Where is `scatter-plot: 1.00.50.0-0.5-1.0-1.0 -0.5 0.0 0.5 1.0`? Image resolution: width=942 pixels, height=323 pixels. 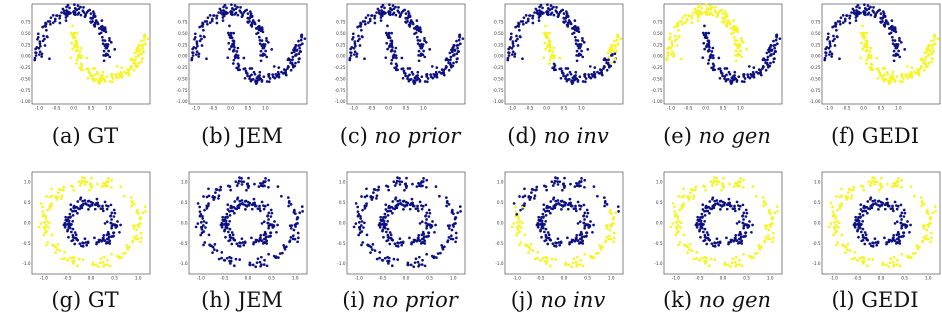
scatter-plot: 1.00.50.0-0.5-1.0-1.0 -0.5 0.0 0.5 1.0 is located at coordinates (243, 226).